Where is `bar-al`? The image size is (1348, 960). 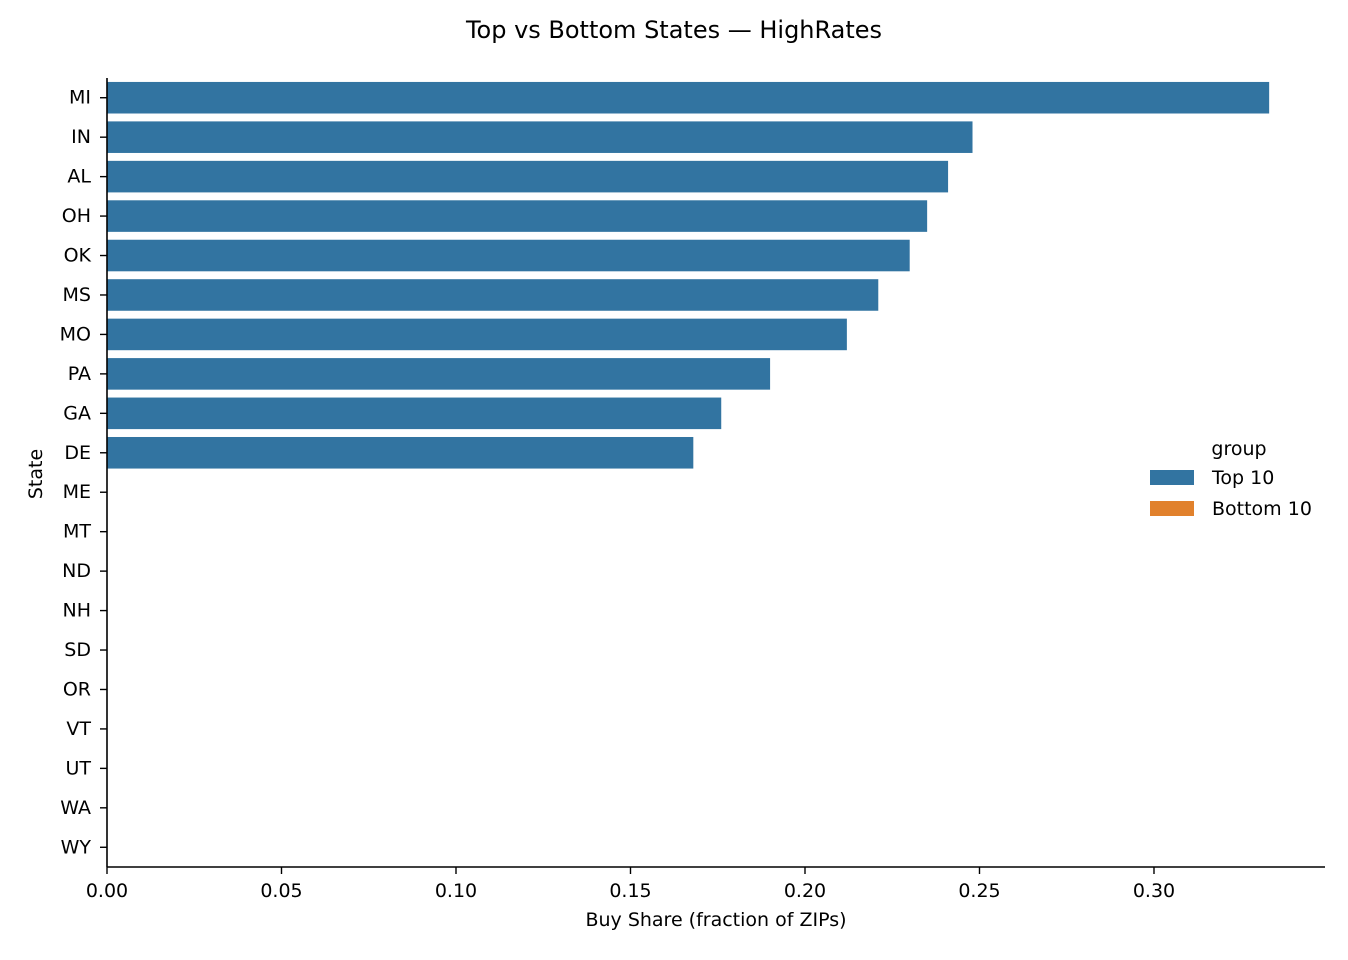 bar-al is located at coordinates (528, 176).